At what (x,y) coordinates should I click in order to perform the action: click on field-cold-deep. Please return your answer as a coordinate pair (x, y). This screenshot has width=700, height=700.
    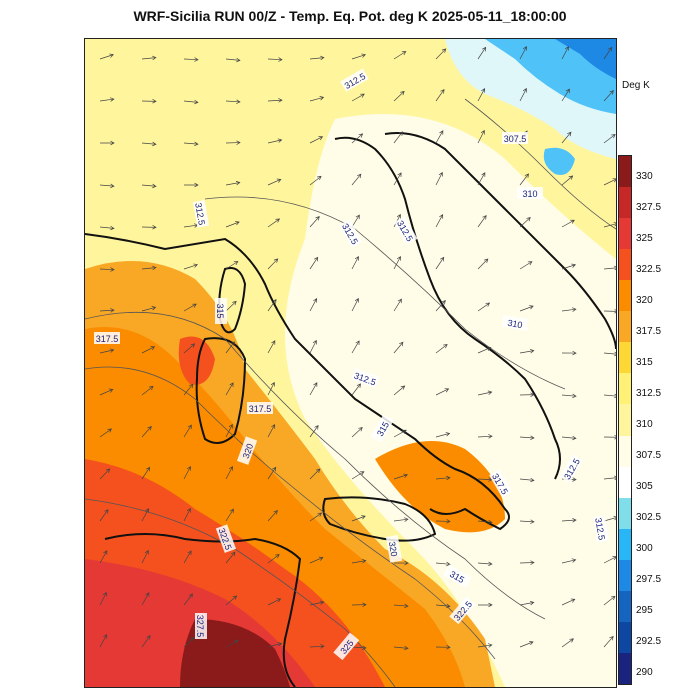
    Looking at the image, I should click on (585, 59).